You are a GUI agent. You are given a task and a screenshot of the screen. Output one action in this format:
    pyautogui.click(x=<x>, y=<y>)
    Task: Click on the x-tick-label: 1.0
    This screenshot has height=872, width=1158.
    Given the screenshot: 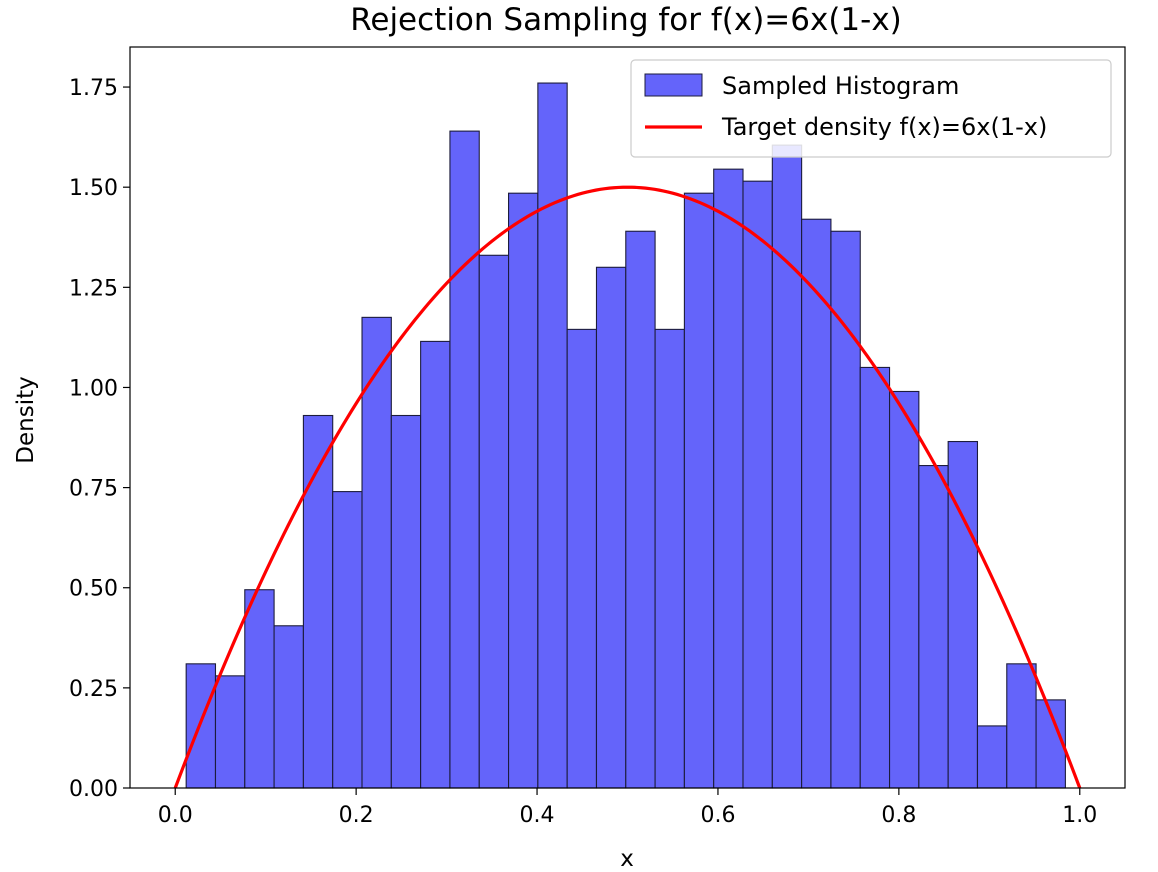 What is the action you would take?
    pyautogui.click(x=1079, y=815)
    